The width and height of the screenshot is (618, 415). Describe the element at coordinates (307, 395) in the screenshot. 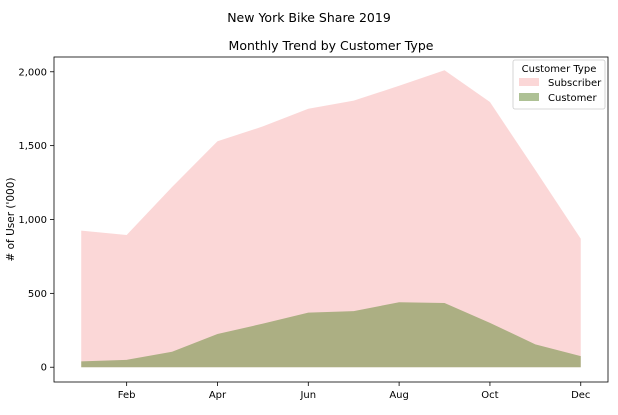

I see `x-tick-label: Jun` at that location.